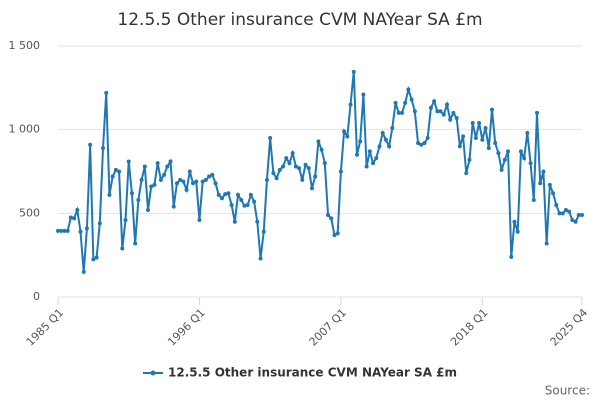 The image size is (600, 404). What do you see at coordinates (186, 327) in the screenshot?
I see `x-tick-label: 1996 Q1` at bounding box center [186, 327].